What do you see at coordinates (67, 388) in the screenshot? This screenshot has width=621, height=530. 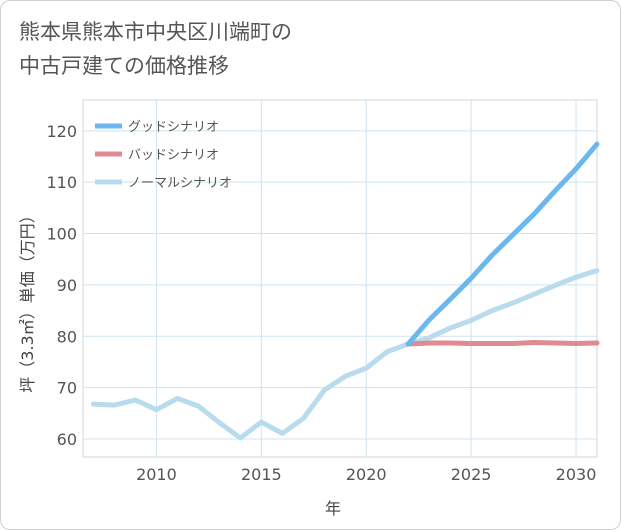 I see `y-tick-label: 70` at bounding box center [67, 388].